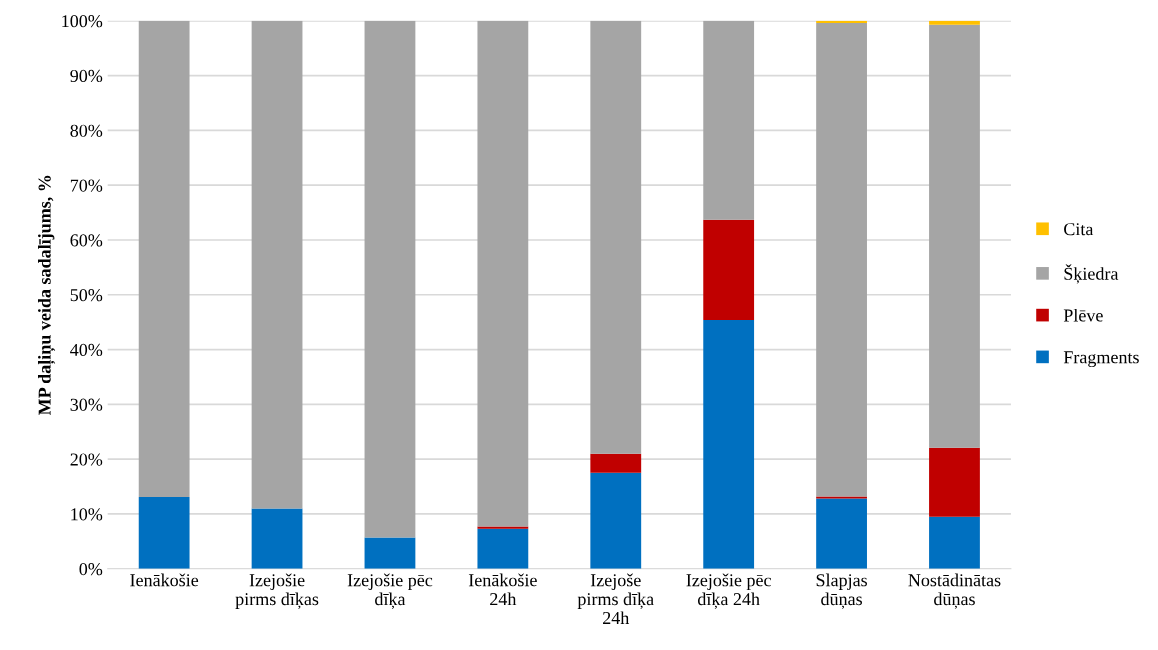 The height and width of the screenshot is (650, 1158). I want to click on legend-label: Plēve, so click(1083, 315).